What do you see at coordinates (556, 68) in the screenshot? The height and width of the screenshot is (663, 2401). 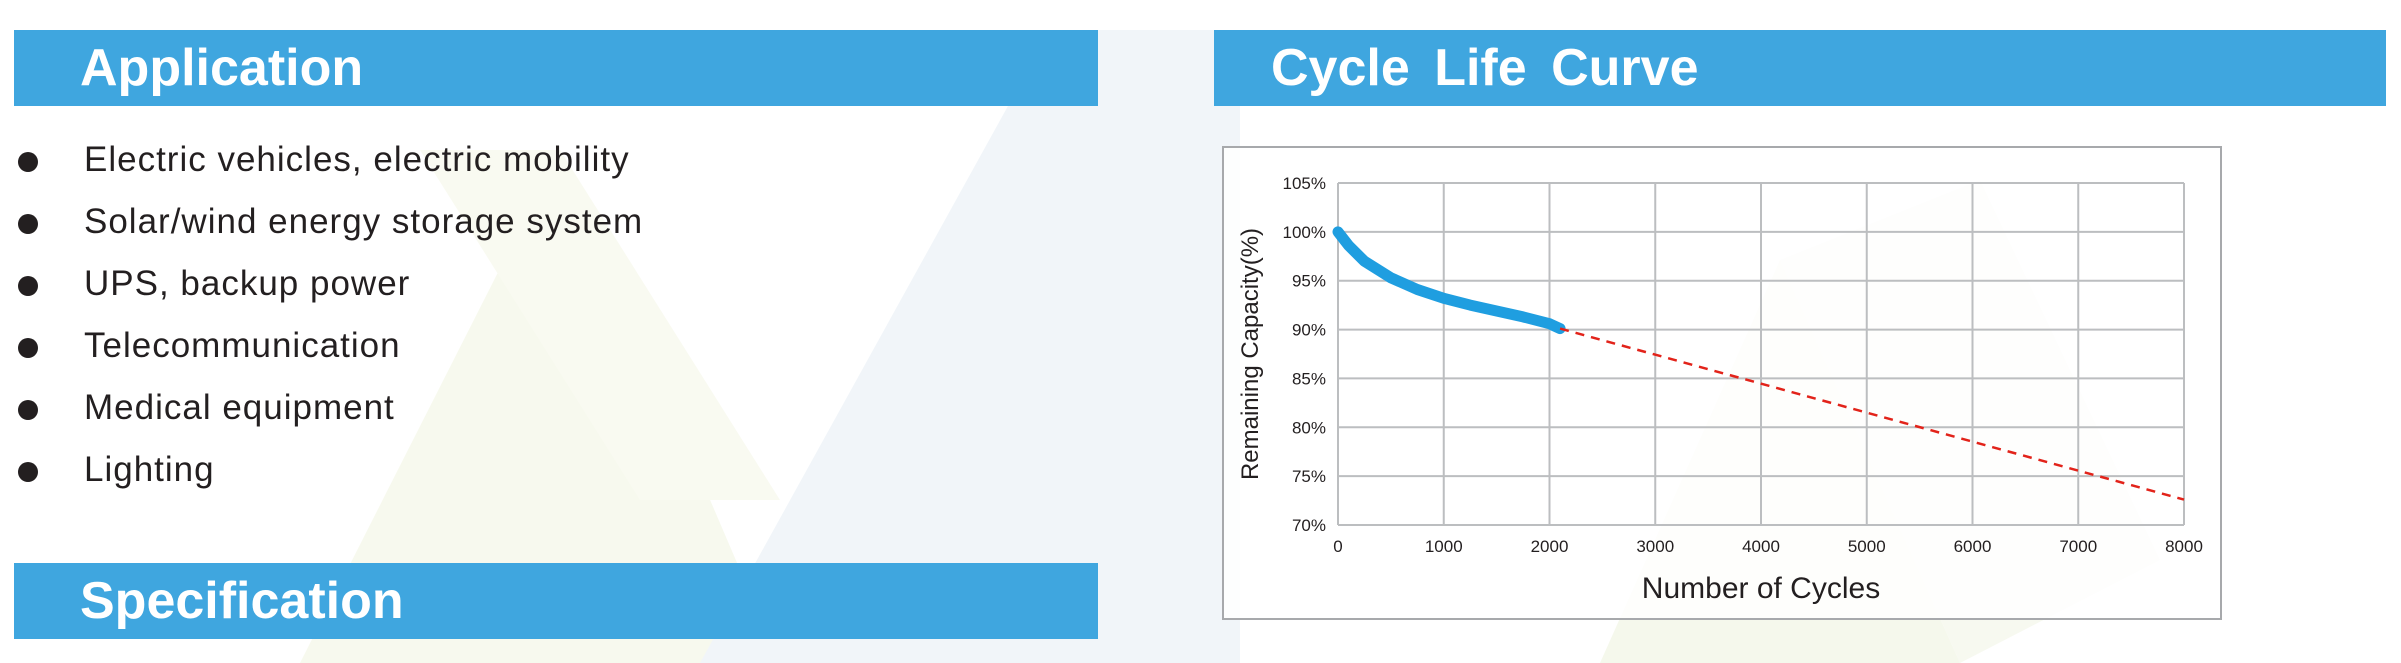 I see `application-banner: Application` at bounding box center [556, 68].